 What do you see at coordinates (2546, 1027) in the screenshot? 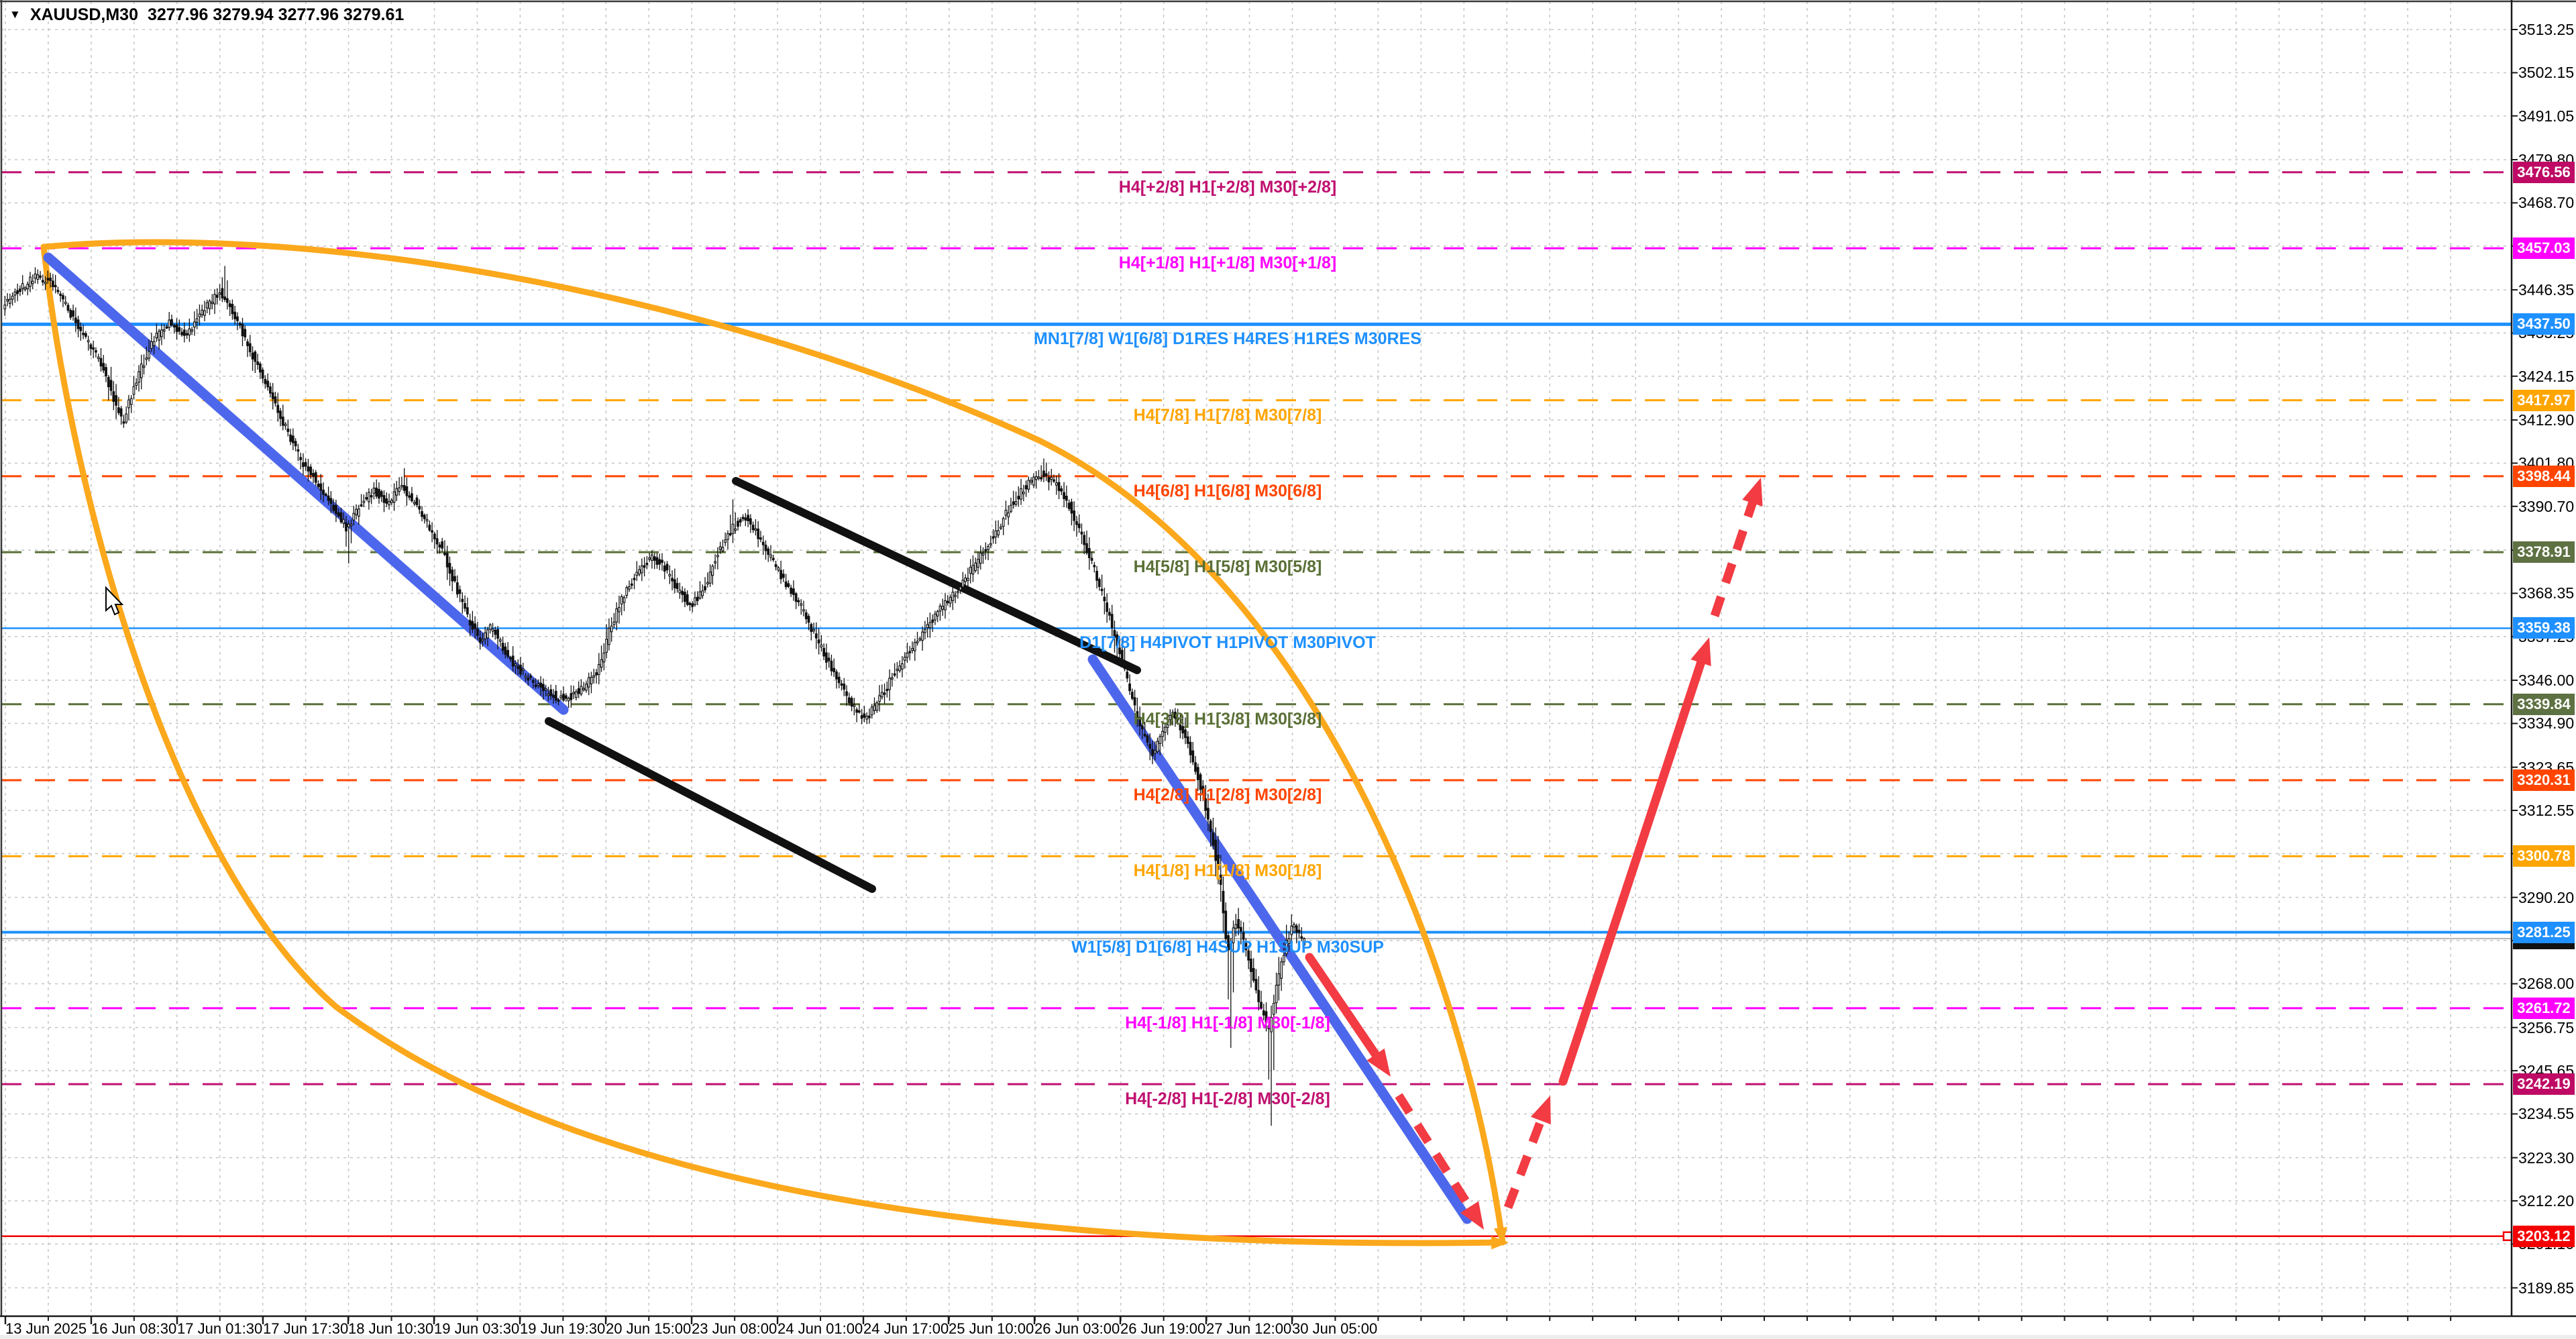
I see `price-tick-label: 3256.75` at bounding box center [2546, 1027].